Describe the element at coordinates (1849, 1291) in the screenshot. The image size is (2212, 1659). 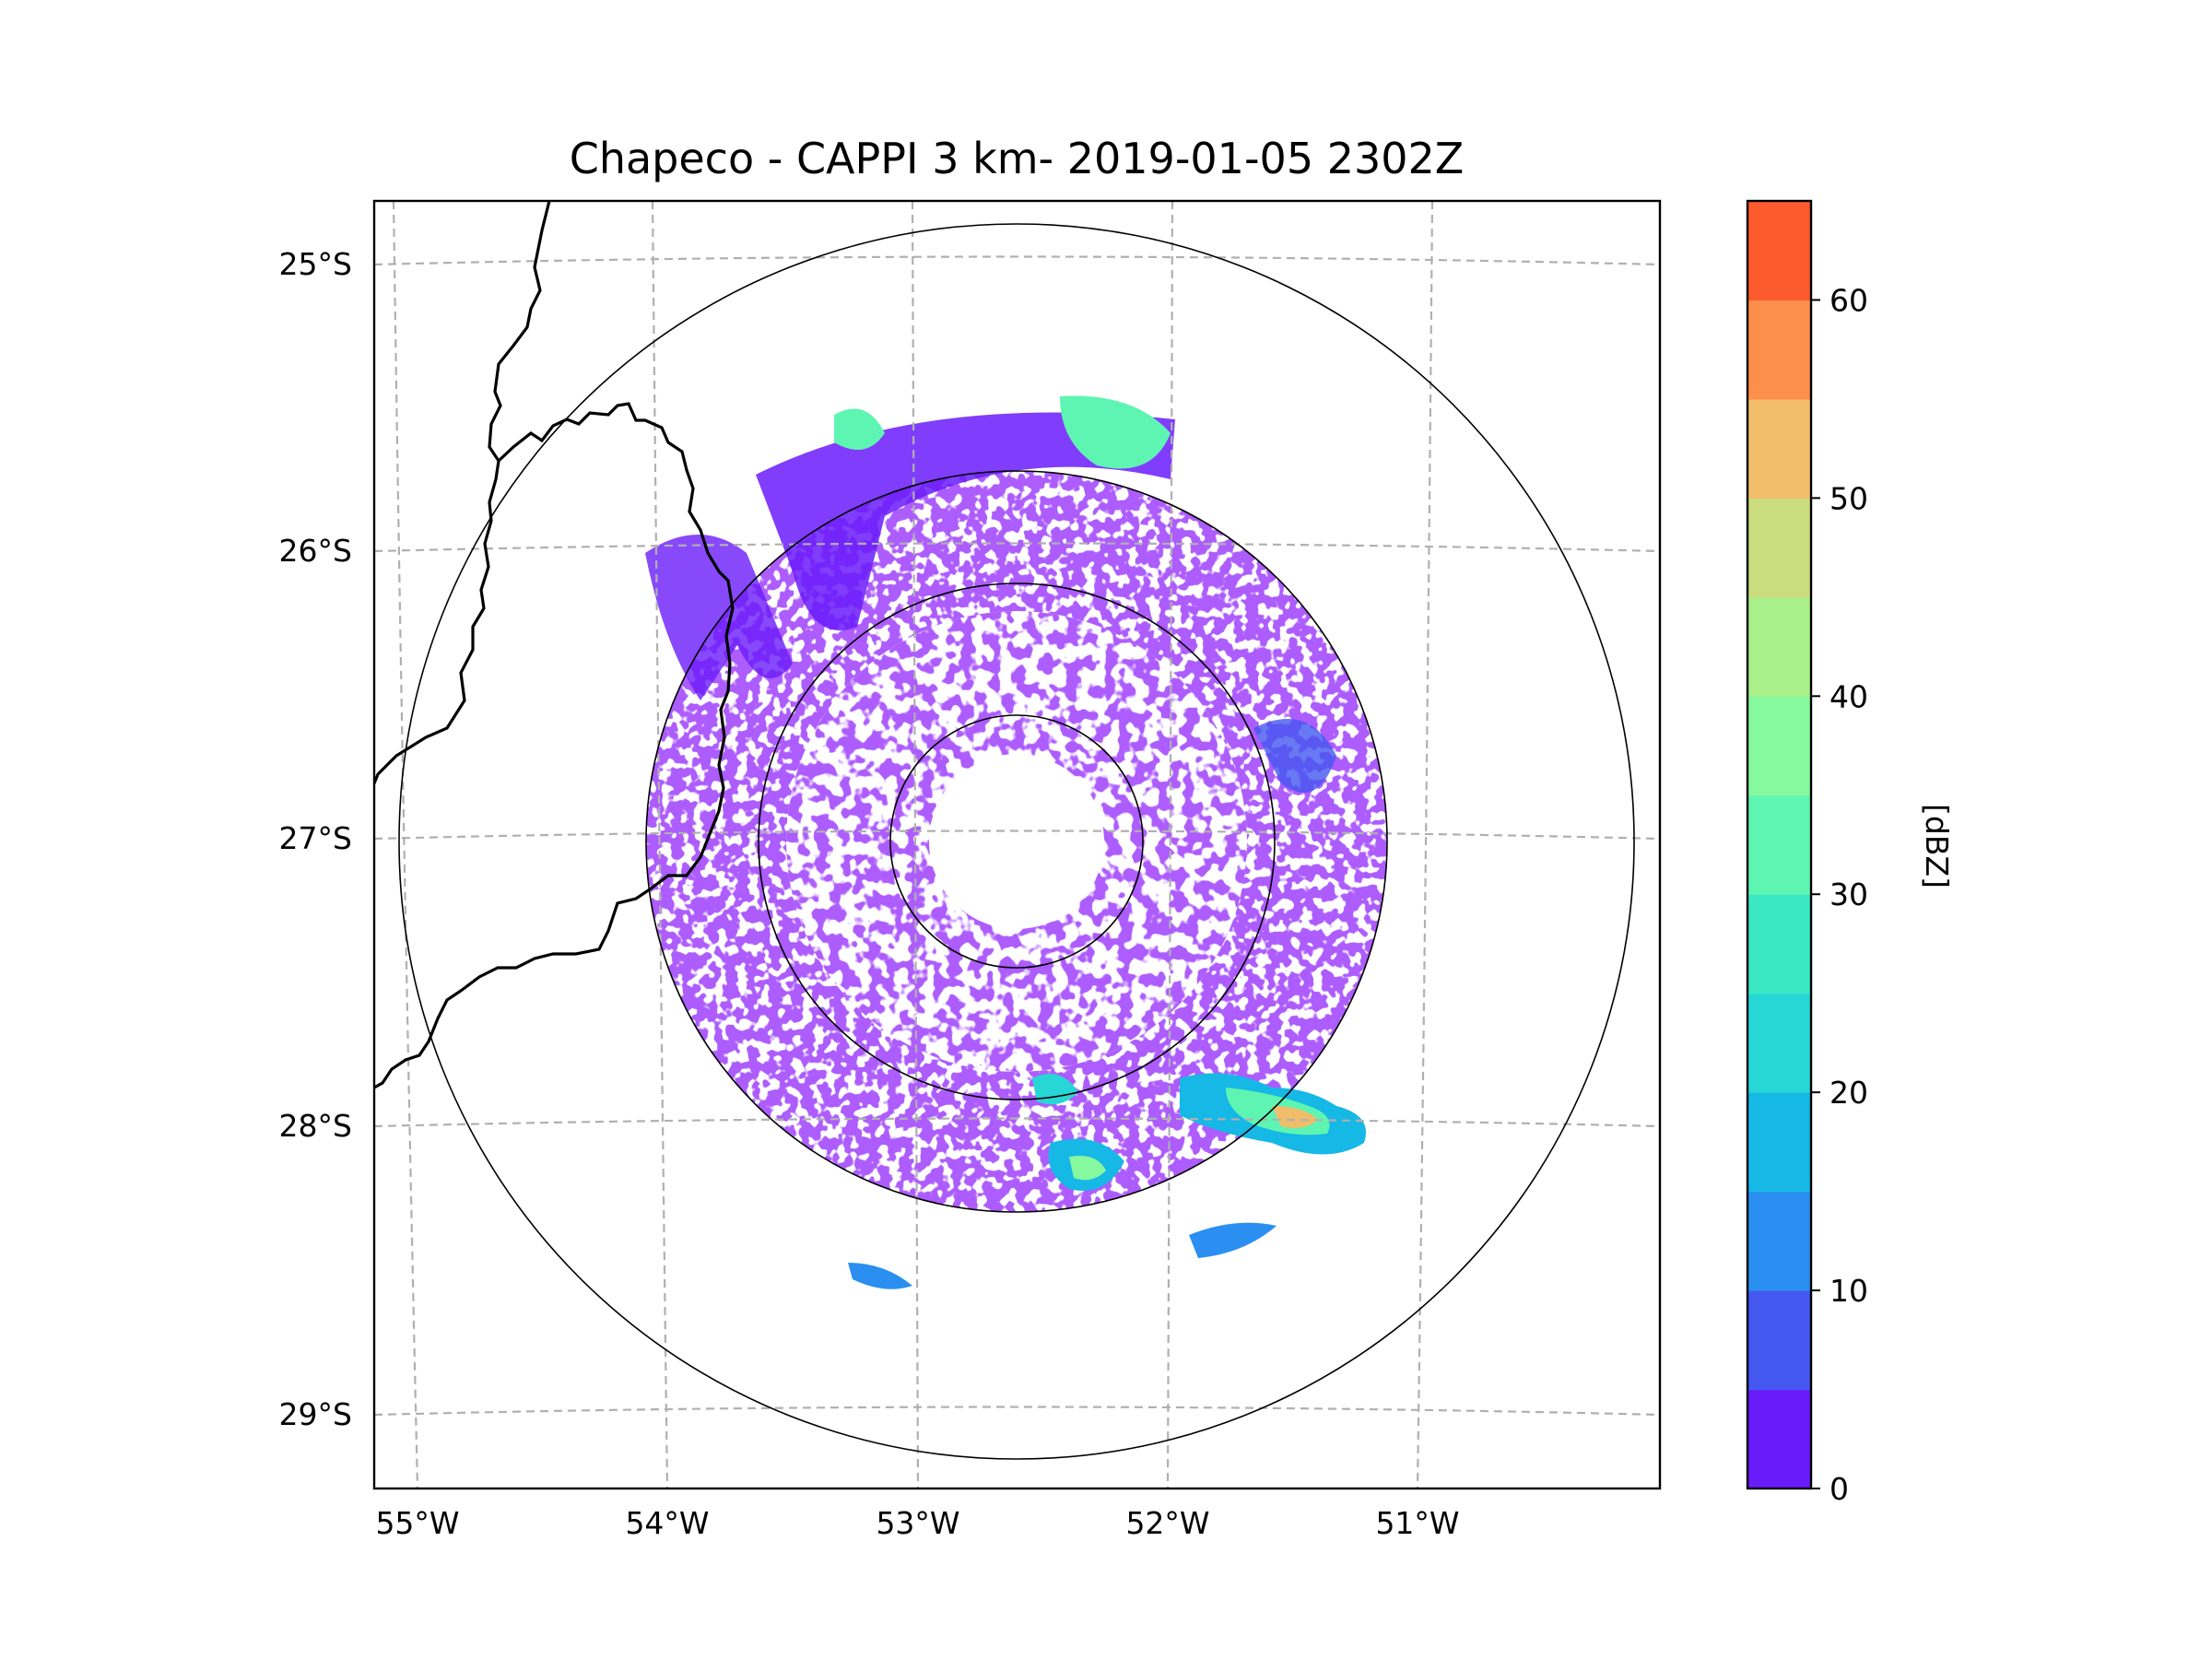
I see `colorbar-tick-label: 10` at that location.